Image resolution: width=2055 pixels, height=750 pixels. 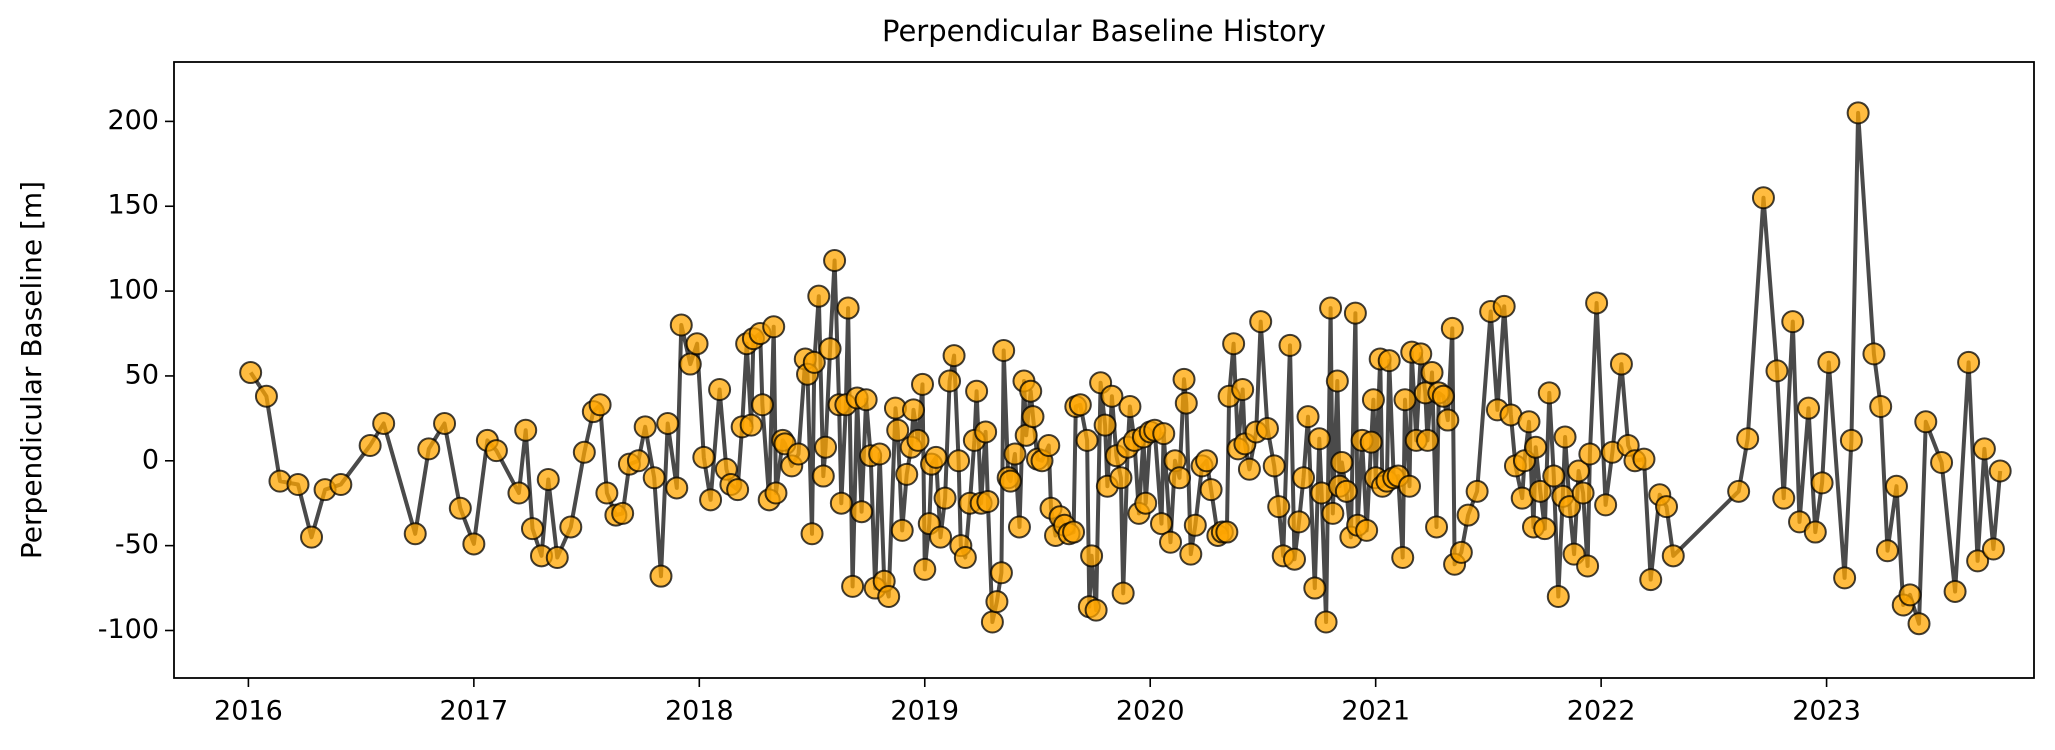 I want to click on x-tick-label: 2018, so click(x=699, y=711).